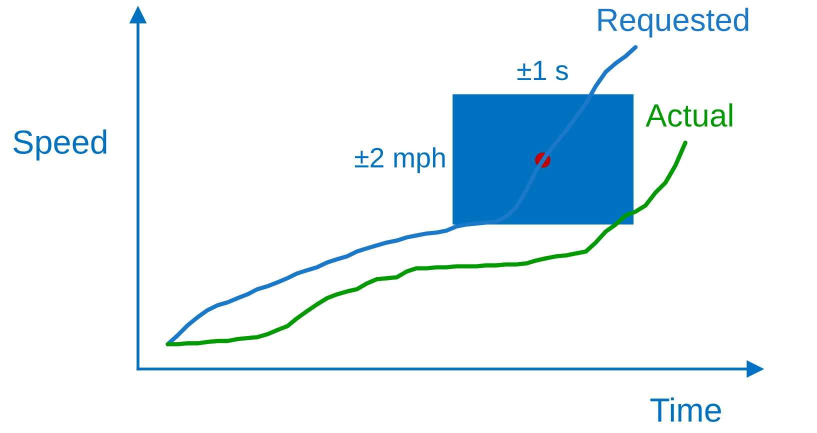 The image size is (817, 433). What do you see at coordinates (60, 145) in the screenshot?
I see `y-axis-title: Speed` at bounding box center [60, 145].